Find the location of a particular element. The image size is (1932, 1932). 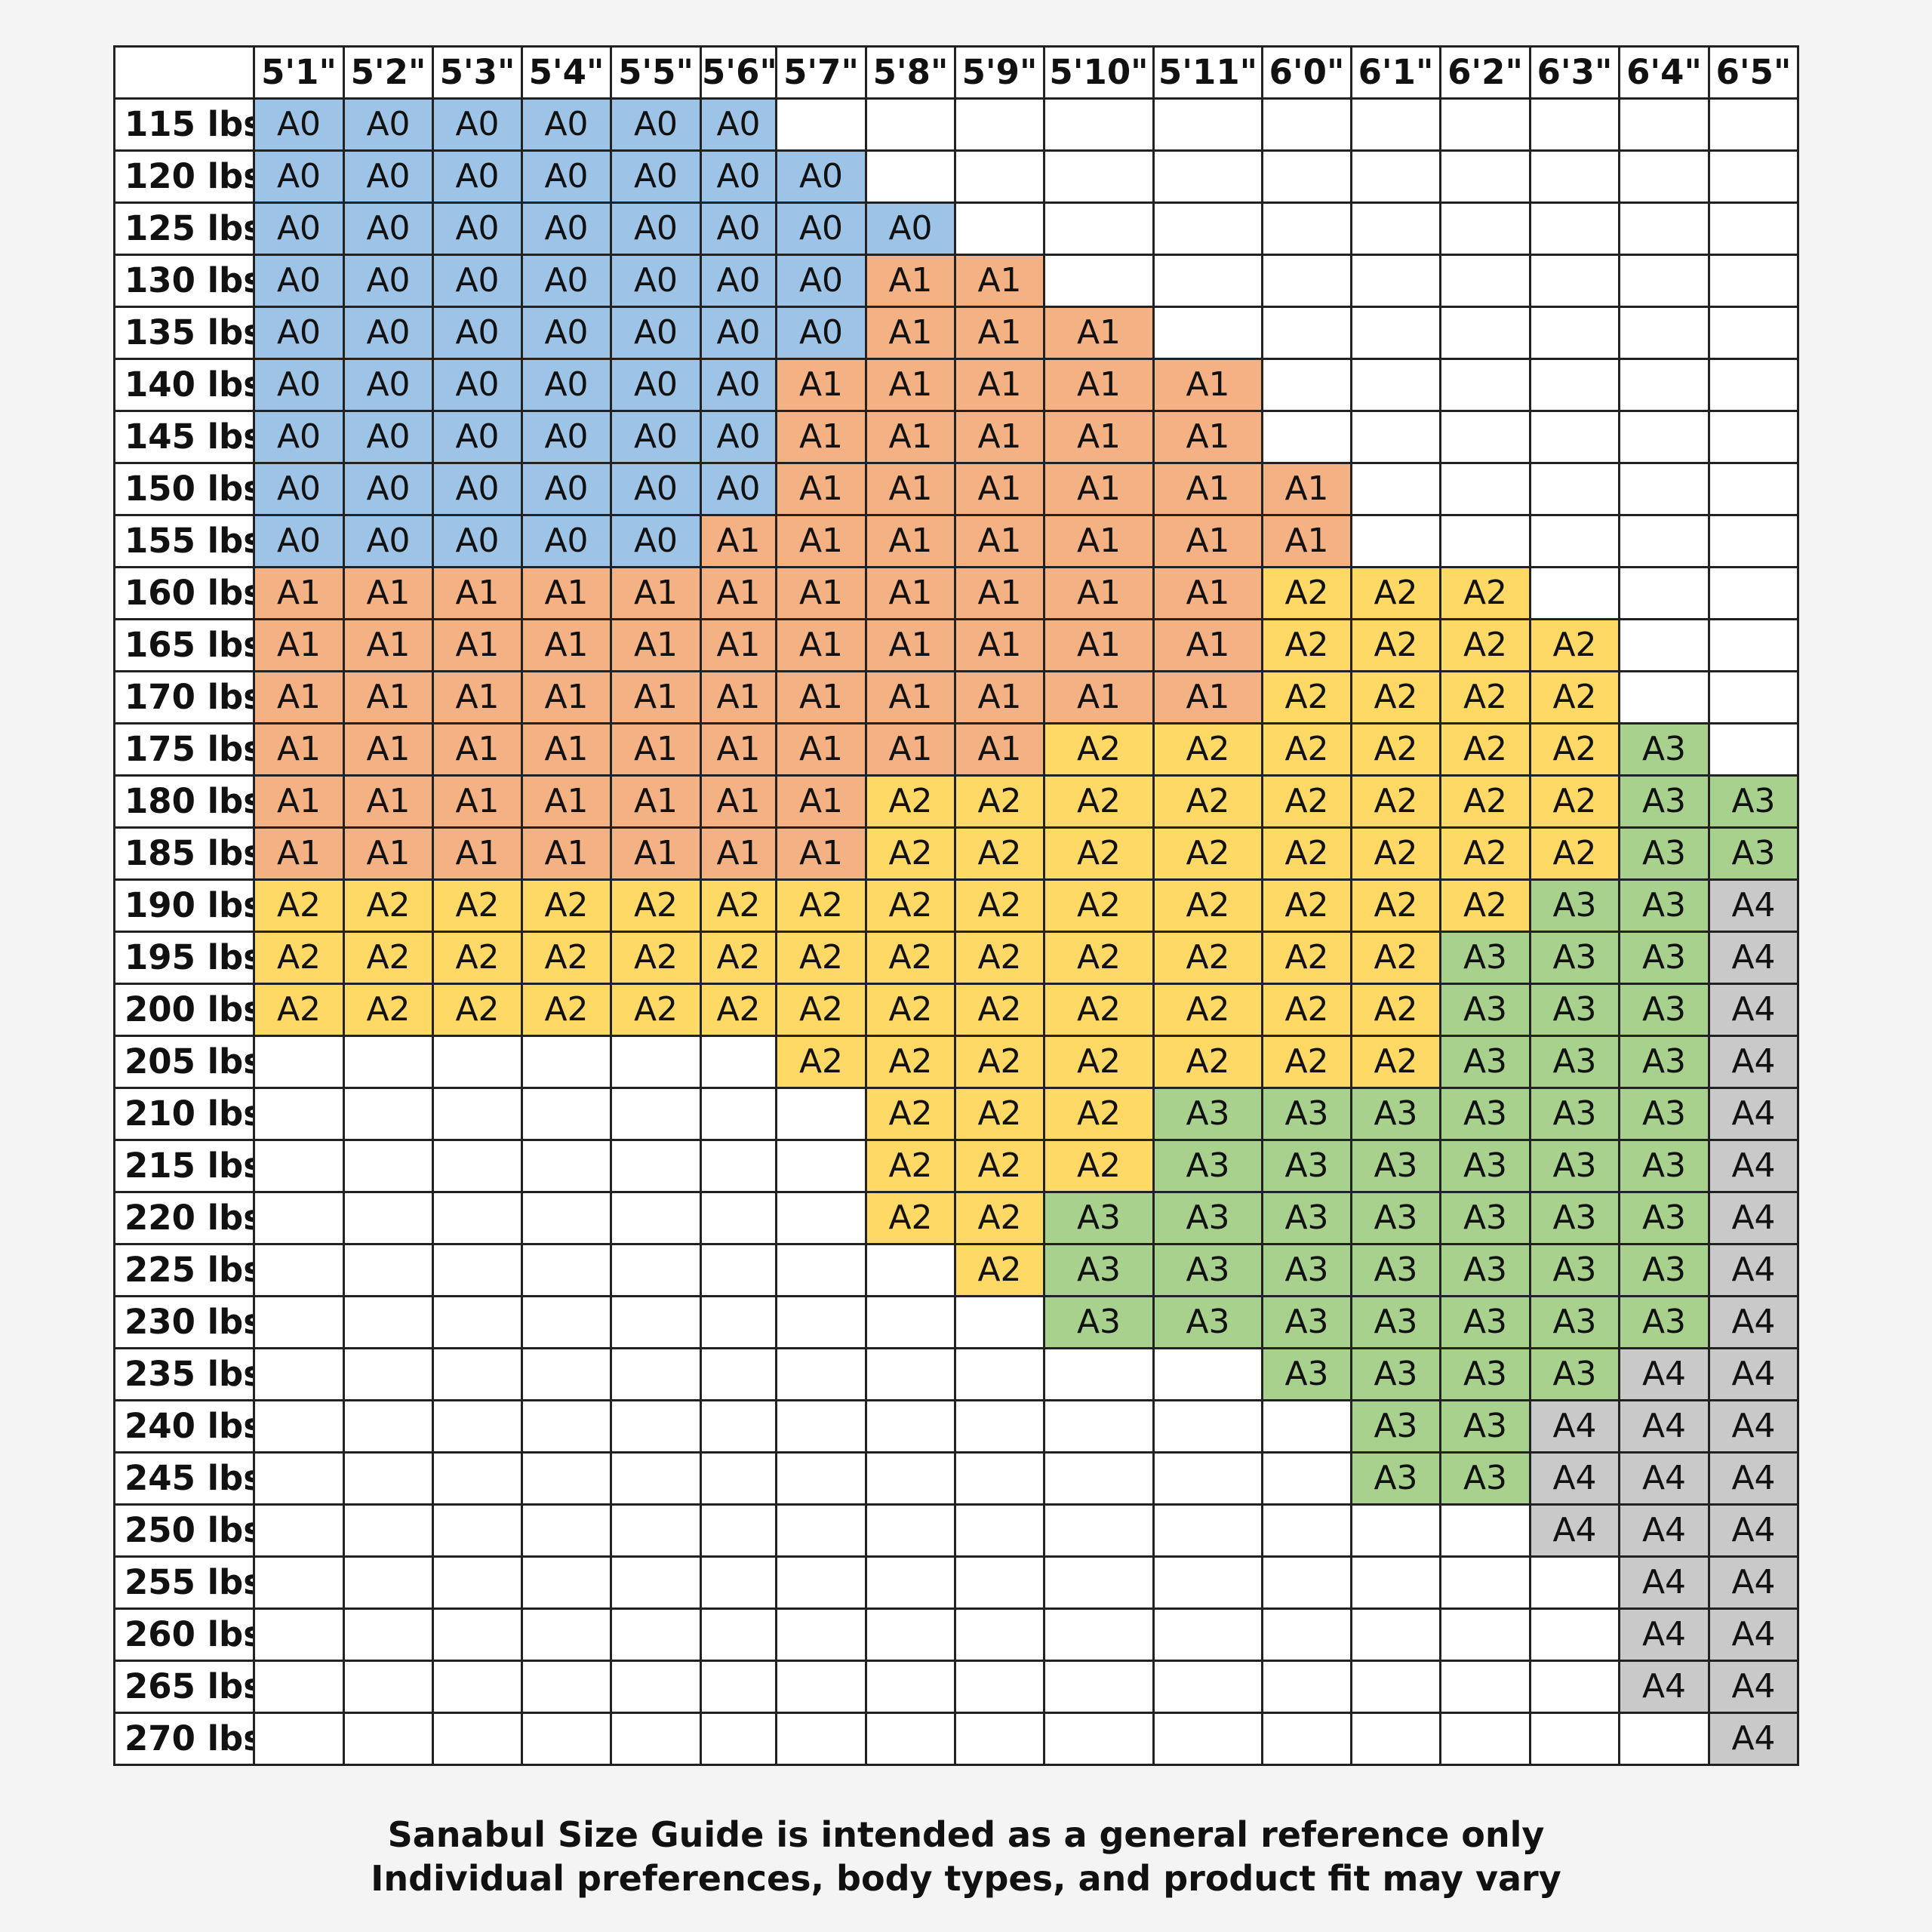

row-header-weight: 265 lbs is located at coordinates (184, 1687).